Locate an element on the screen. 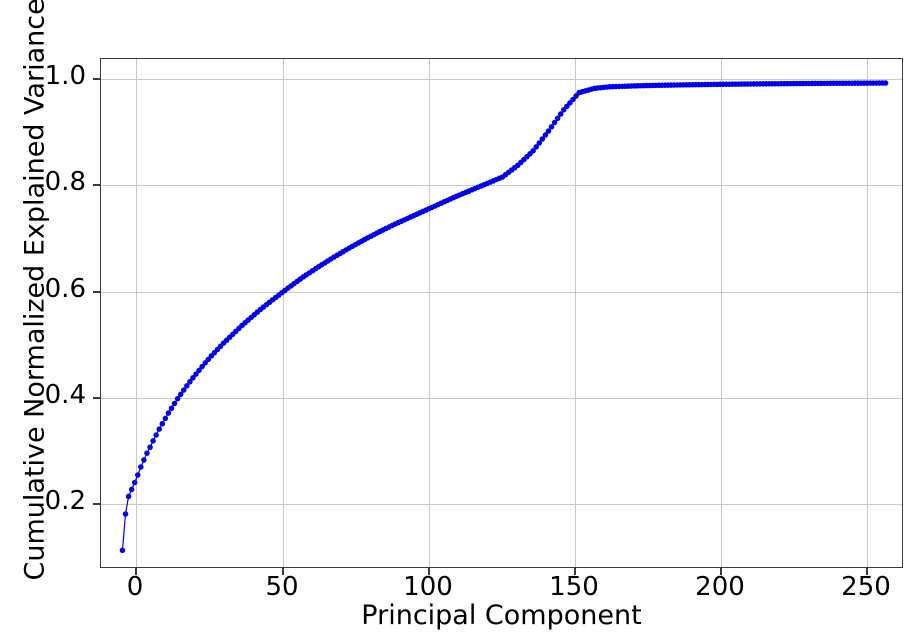 The width and height of the screenshot is (909, 639). ytick-label-0.2: 0.2 is located at coordinates (65, 501).